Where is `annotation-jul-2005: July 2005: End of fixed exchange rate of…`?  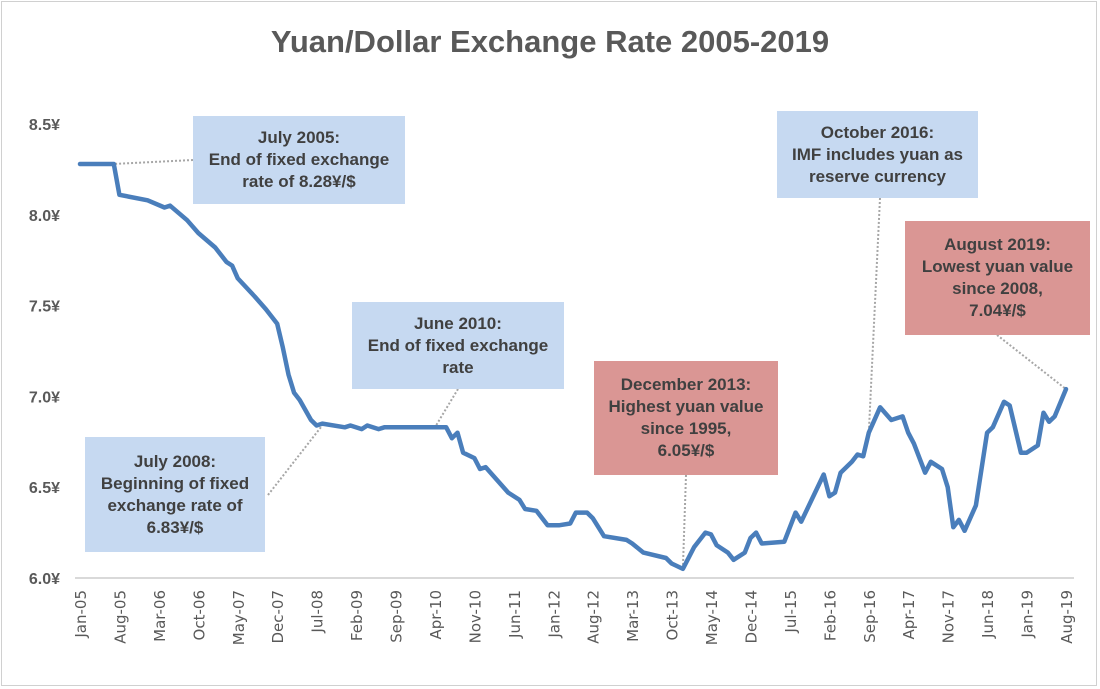 annotation-jul-2005: July 2005: End of fixed exchange rate of… is located at coordinates (299, 160).